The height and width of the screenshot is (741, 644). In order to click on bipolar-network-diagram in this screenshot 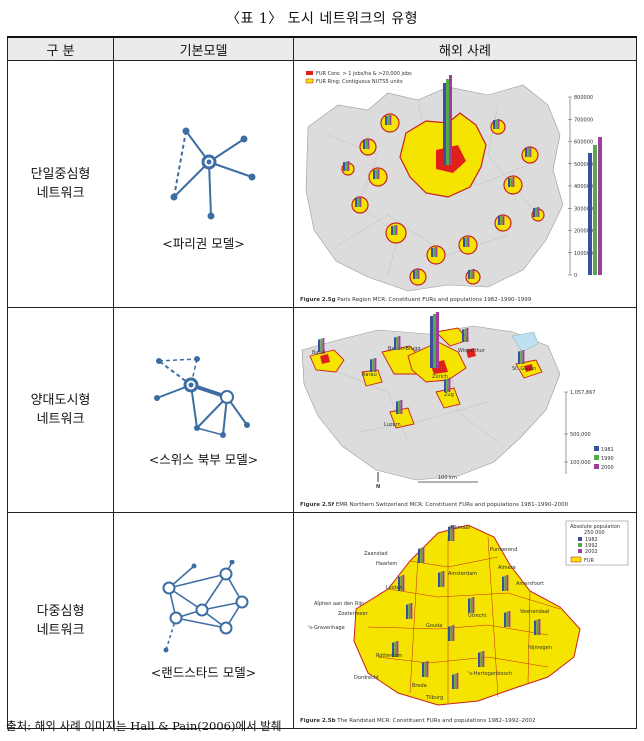, I will do `click(201, 396)`.